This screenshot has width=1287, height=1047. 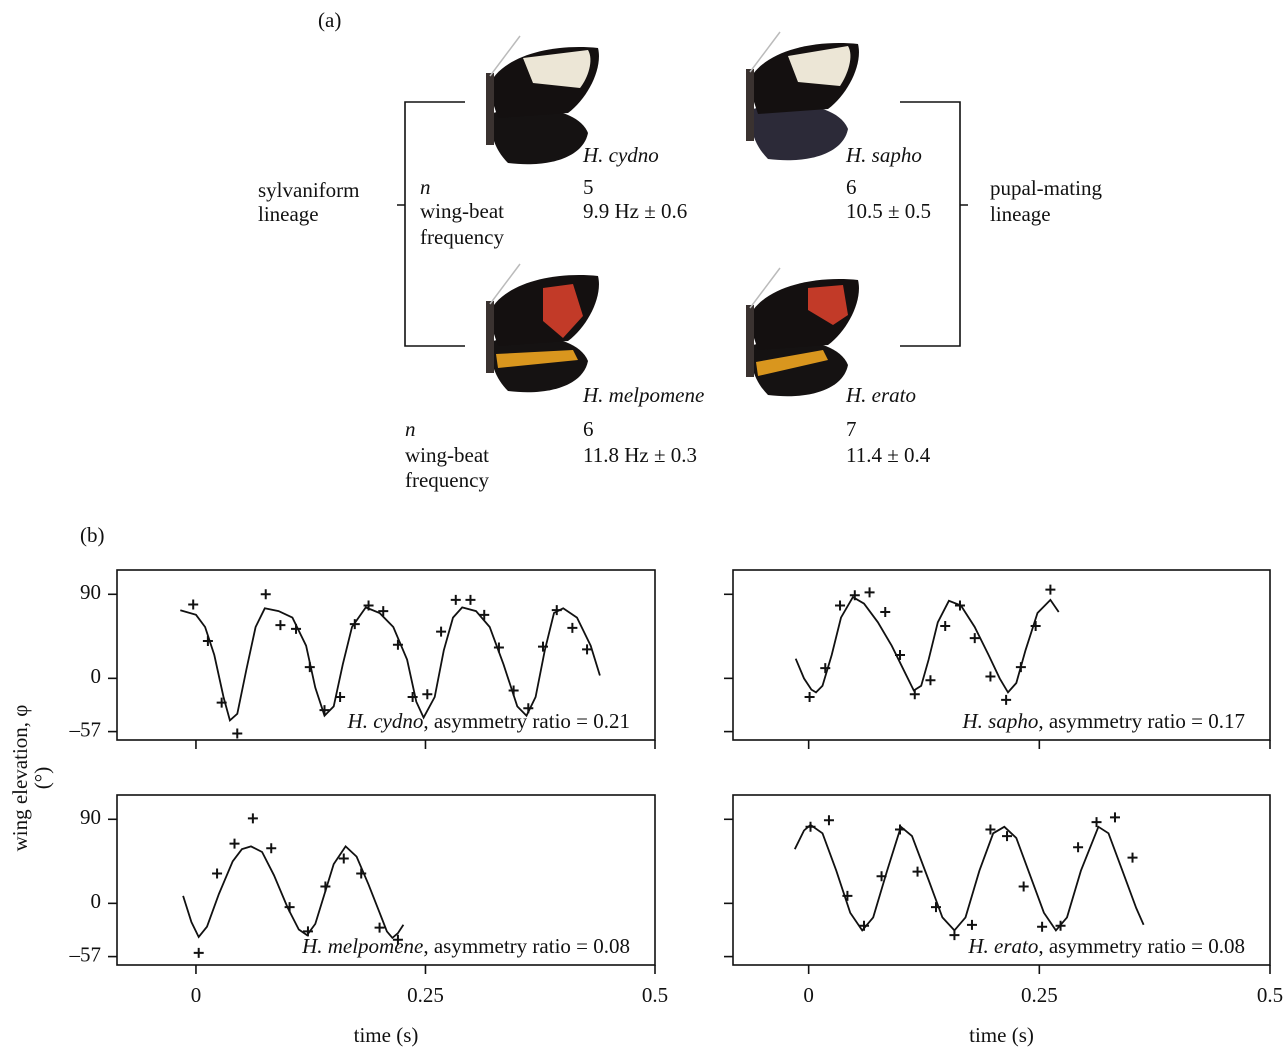 I want to click on species-label: H. erato, so click(x=880, y=395).